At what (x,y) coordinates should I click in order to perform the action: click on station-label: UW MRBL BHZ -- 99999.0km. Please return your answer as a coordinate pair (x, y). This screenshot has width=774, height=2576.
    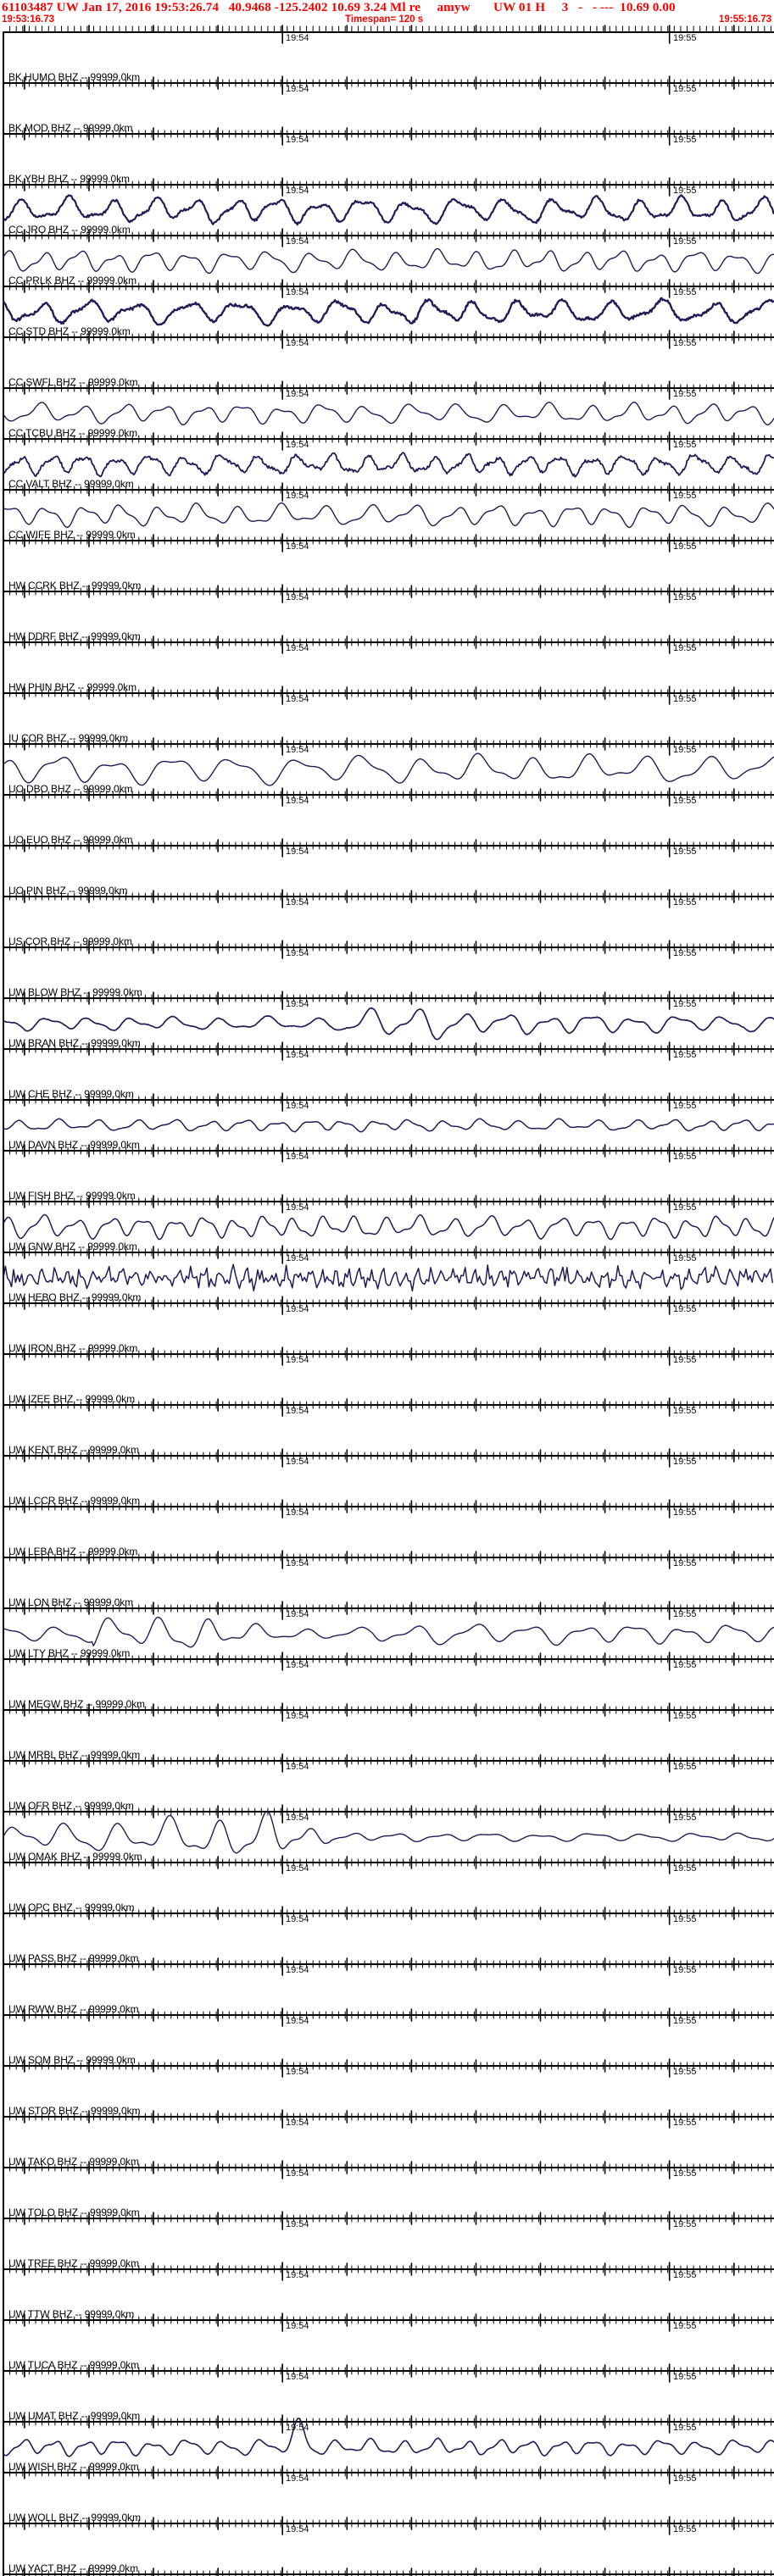
    Looking at the image, I should click on (74, 1755).